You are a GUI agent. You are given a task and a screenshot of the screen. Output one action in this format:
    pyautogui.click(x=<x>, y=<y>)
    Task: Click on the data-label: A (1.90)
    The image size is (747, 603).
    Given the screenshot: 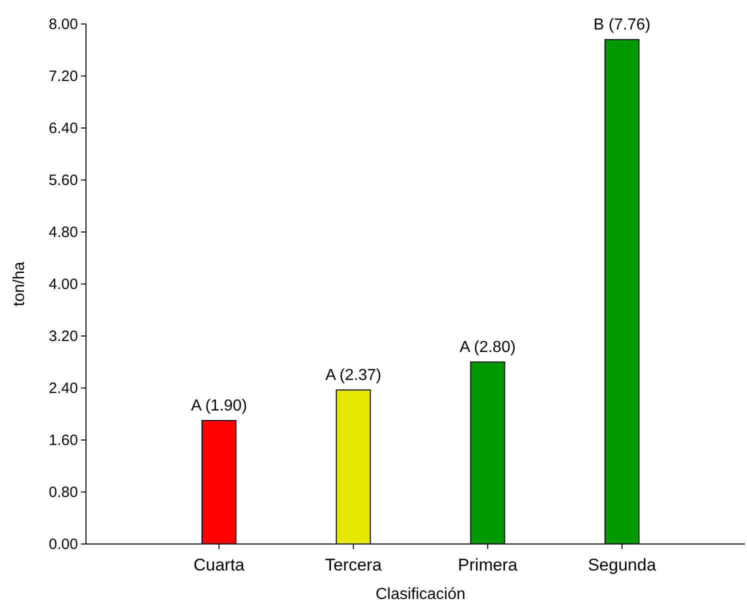 What is the action you would take?
    pyautogui.click(x=219, y=406)
    